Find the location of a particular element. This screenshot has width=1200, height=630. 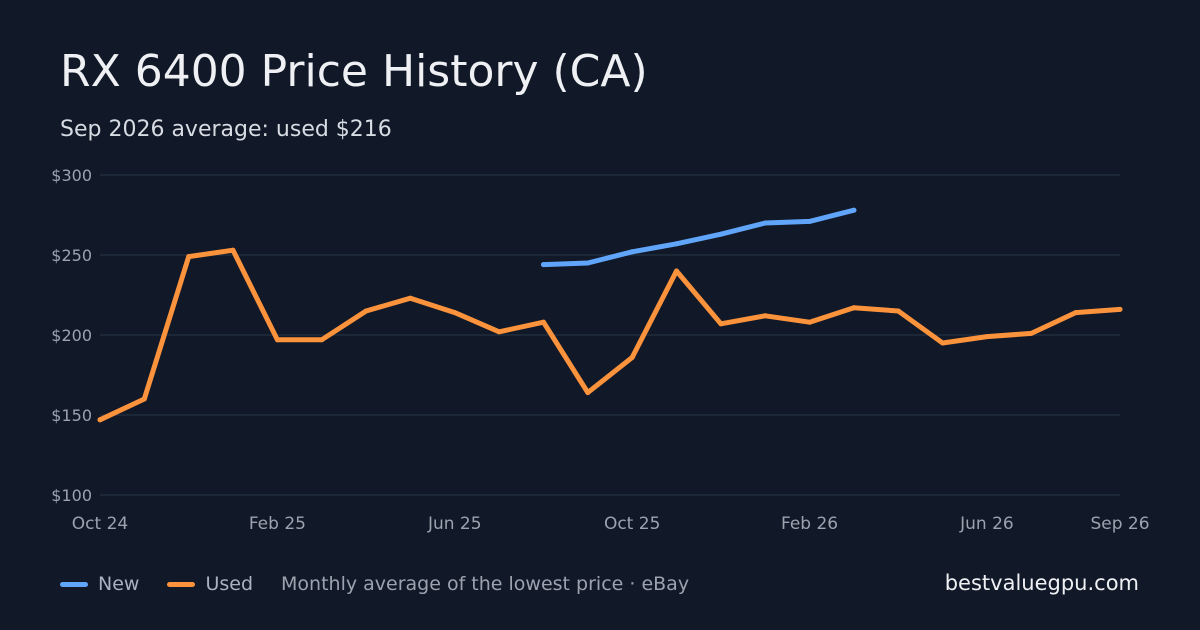

x-tick-label: Feb 26 is located at coordinates (809, 524).